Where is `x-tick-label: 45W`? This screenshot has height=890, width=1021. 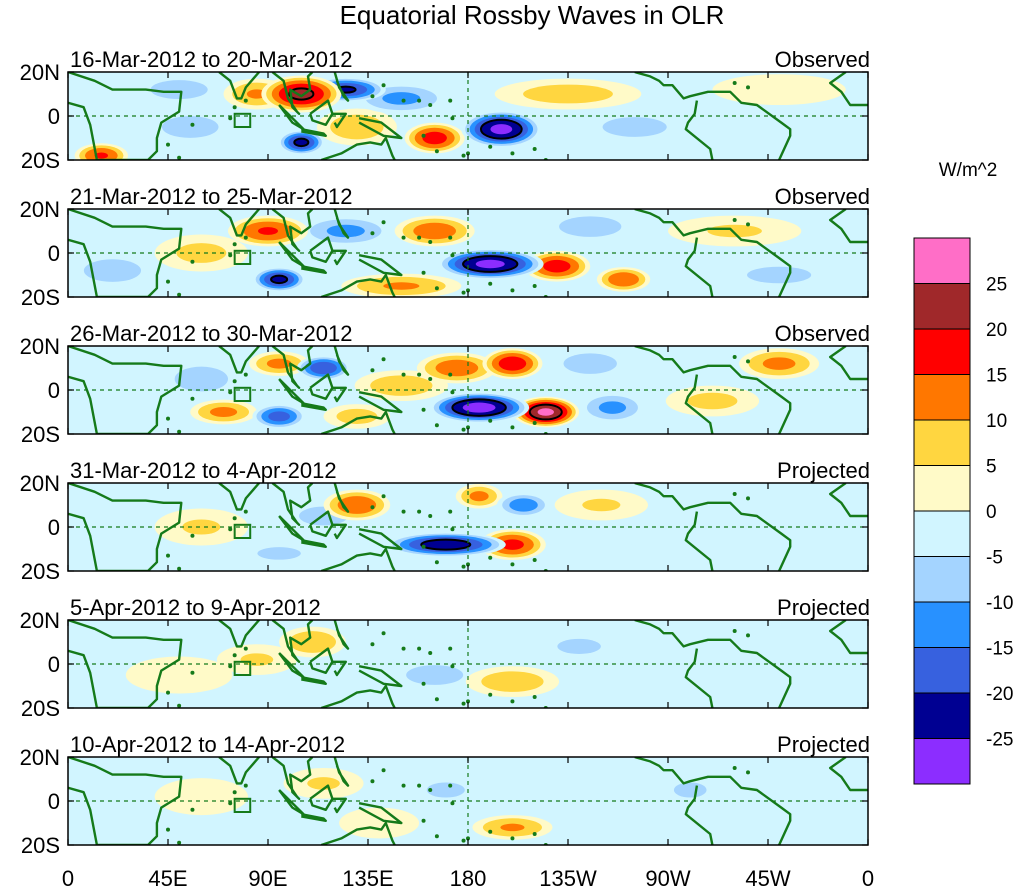 x-tick-label: 45W is located at coordinates (767, 878).